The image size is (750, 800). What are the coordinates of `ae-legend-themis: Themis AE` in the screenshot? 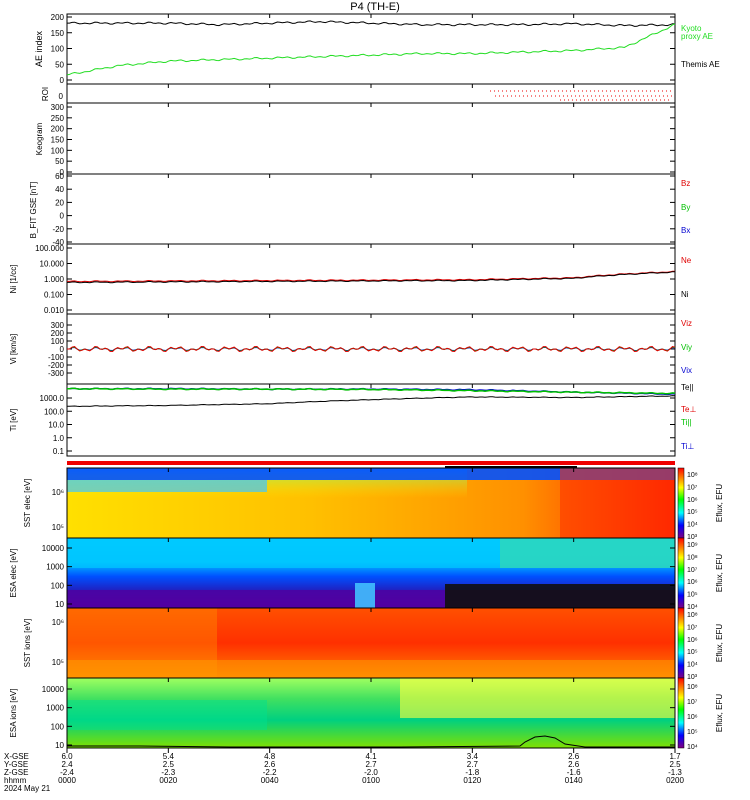 It's located at (700, 64).